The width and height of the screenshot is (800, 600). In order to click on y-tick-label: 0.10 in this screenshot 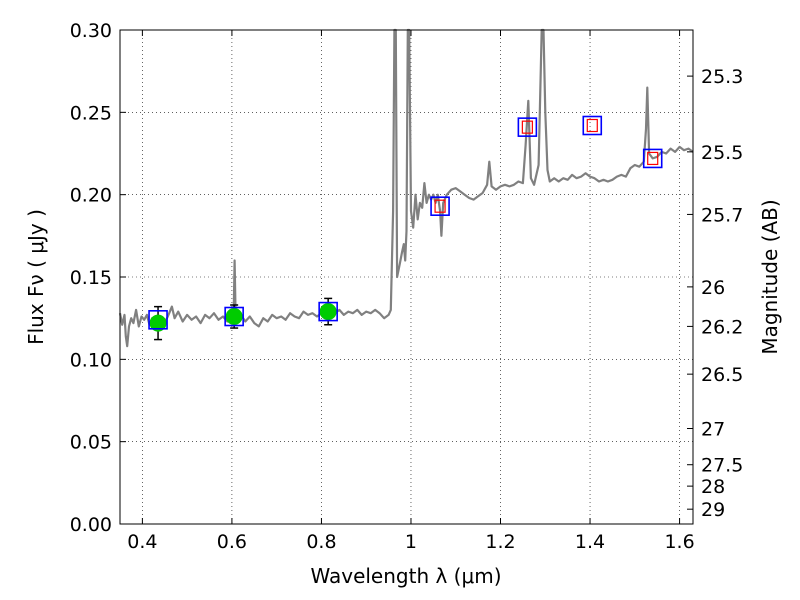, I will do `click(91, 360)`.